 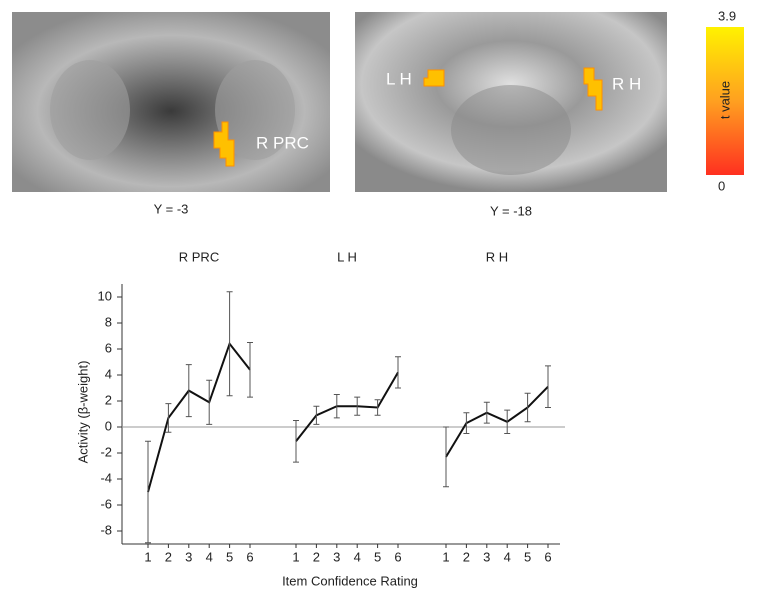 I want to click on image-label: R PRC, so click(x=282, y=142).